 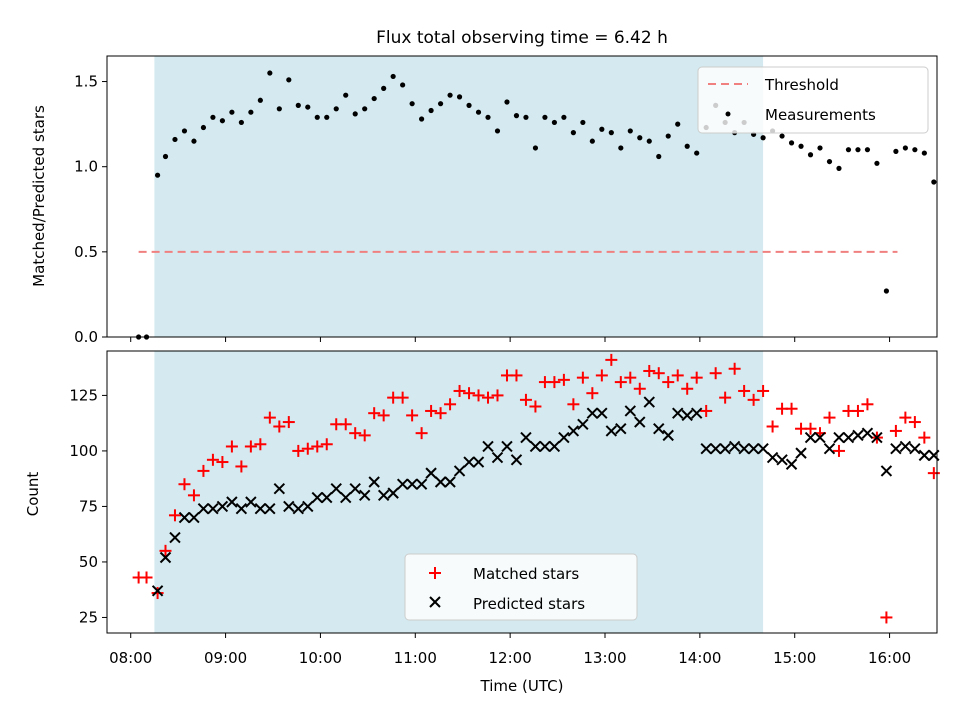 What do you see at coordinates (435, 602) in the screenshot?
I see `legend-predicted-swatch` at bounding box center [435, 602].